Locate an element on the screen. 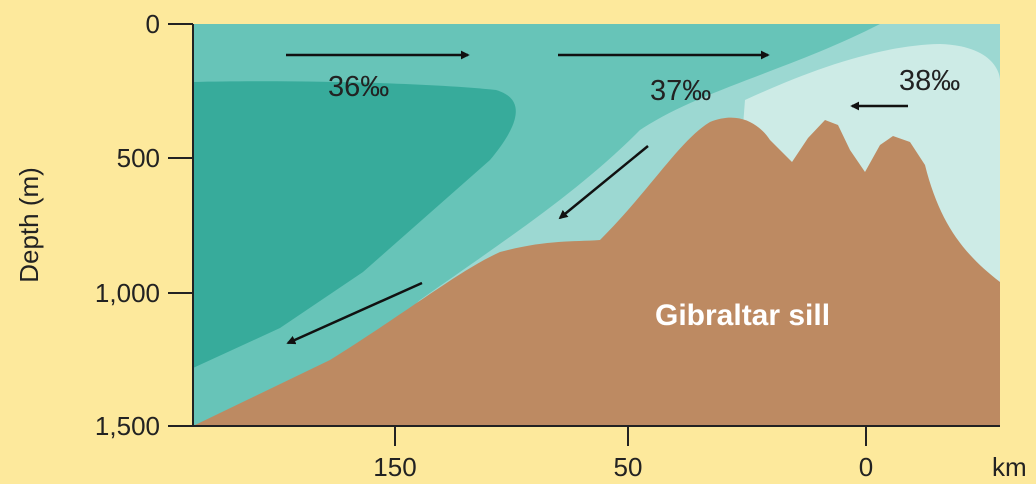 The height and width of the screenshot is (484, 1036). salinity-label-36: 36‰ is located at coordinates (358, 87).